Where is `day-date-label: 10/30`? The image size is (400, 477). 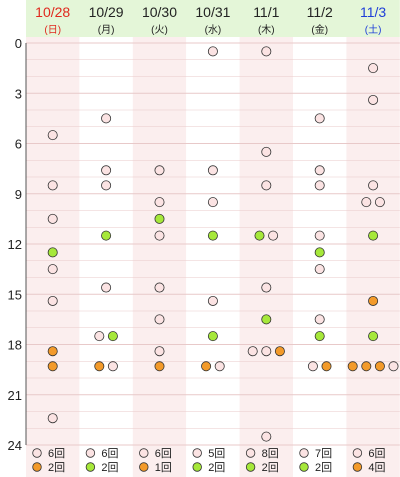 day-date-label: 10/30 is located at coordinates (159, 12).